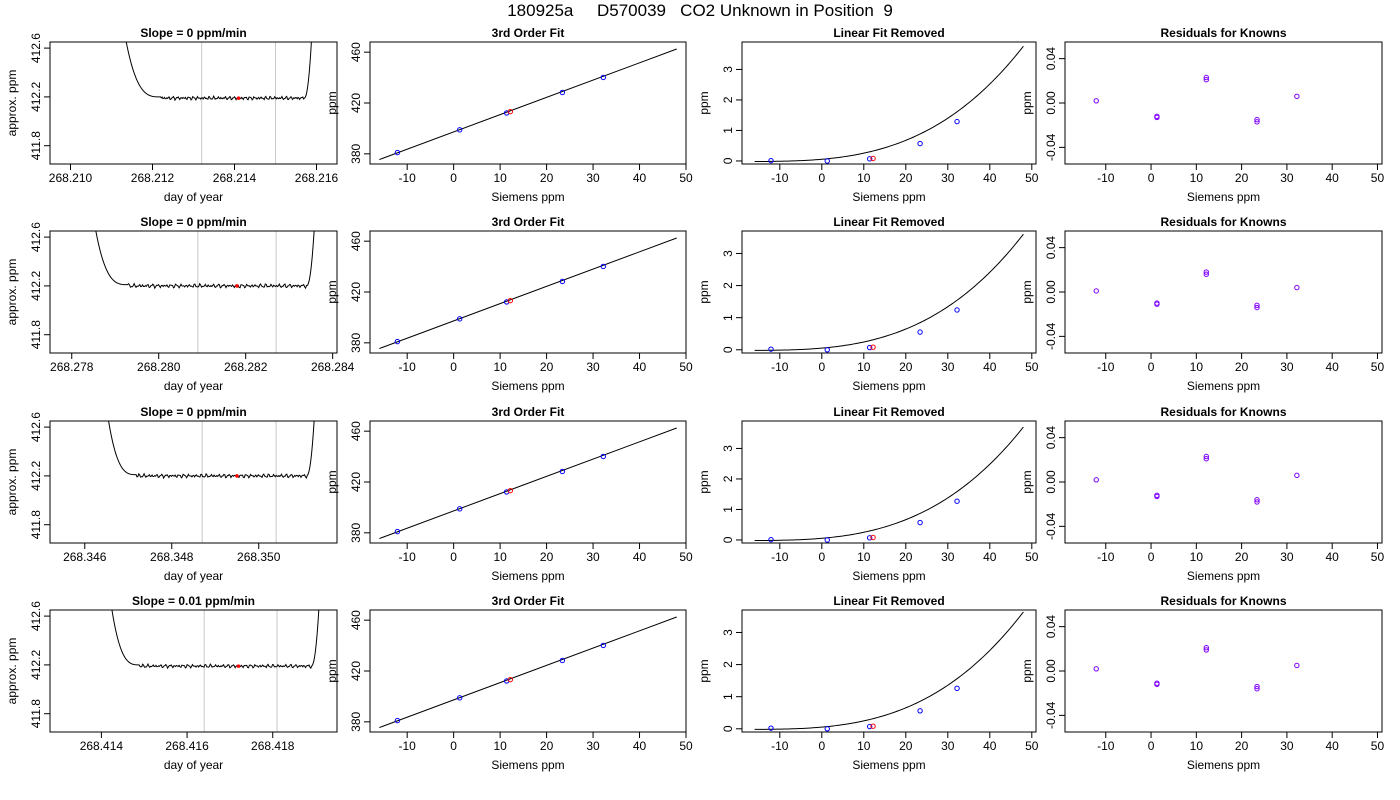 The image size is (1400, 800). Describe the element at coordinates (500, 178) in the screenshot. I see `x-tick-label: 10` at that location.